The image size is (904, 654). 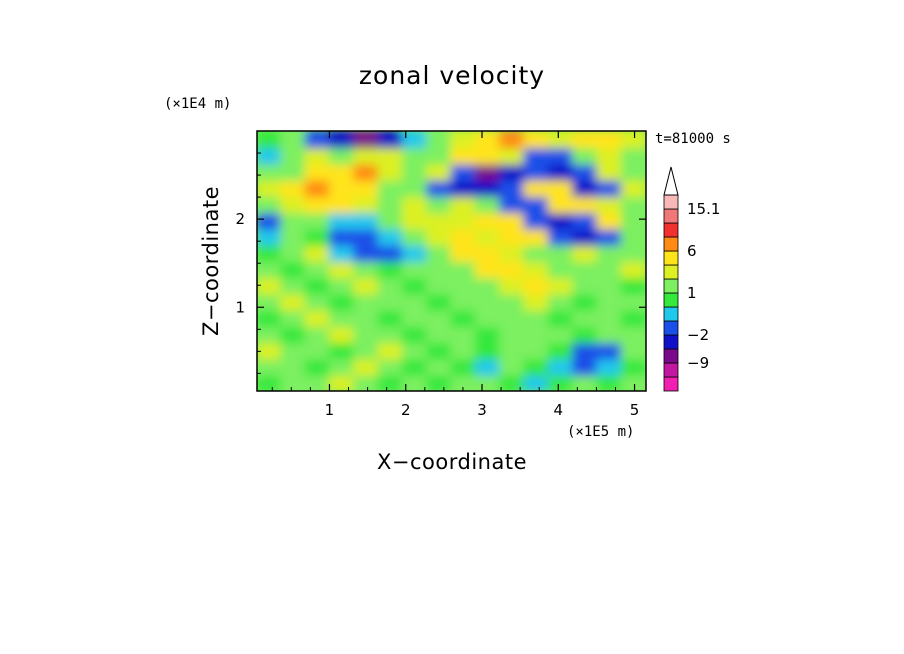 I want to click on colorbar-extend-arrow, so click(x=671, y=181).